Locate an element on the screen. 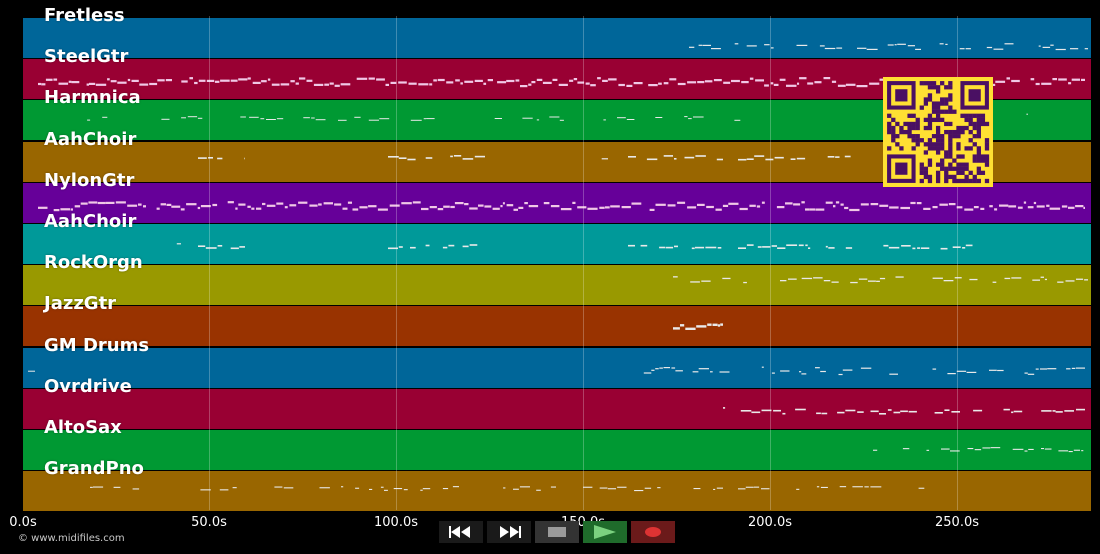 This screenshot has width=1100, height=554. stop-button is located at coordinates (557, 532).